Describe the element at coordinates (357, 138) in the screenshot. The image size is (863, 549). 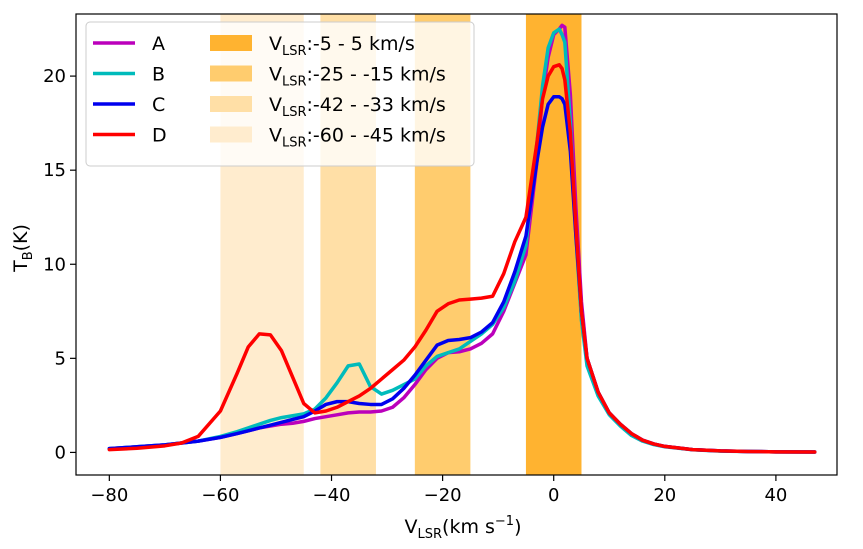
I see `legend-label-band-4: VLSR:-60 - -45 km/s` at that location.